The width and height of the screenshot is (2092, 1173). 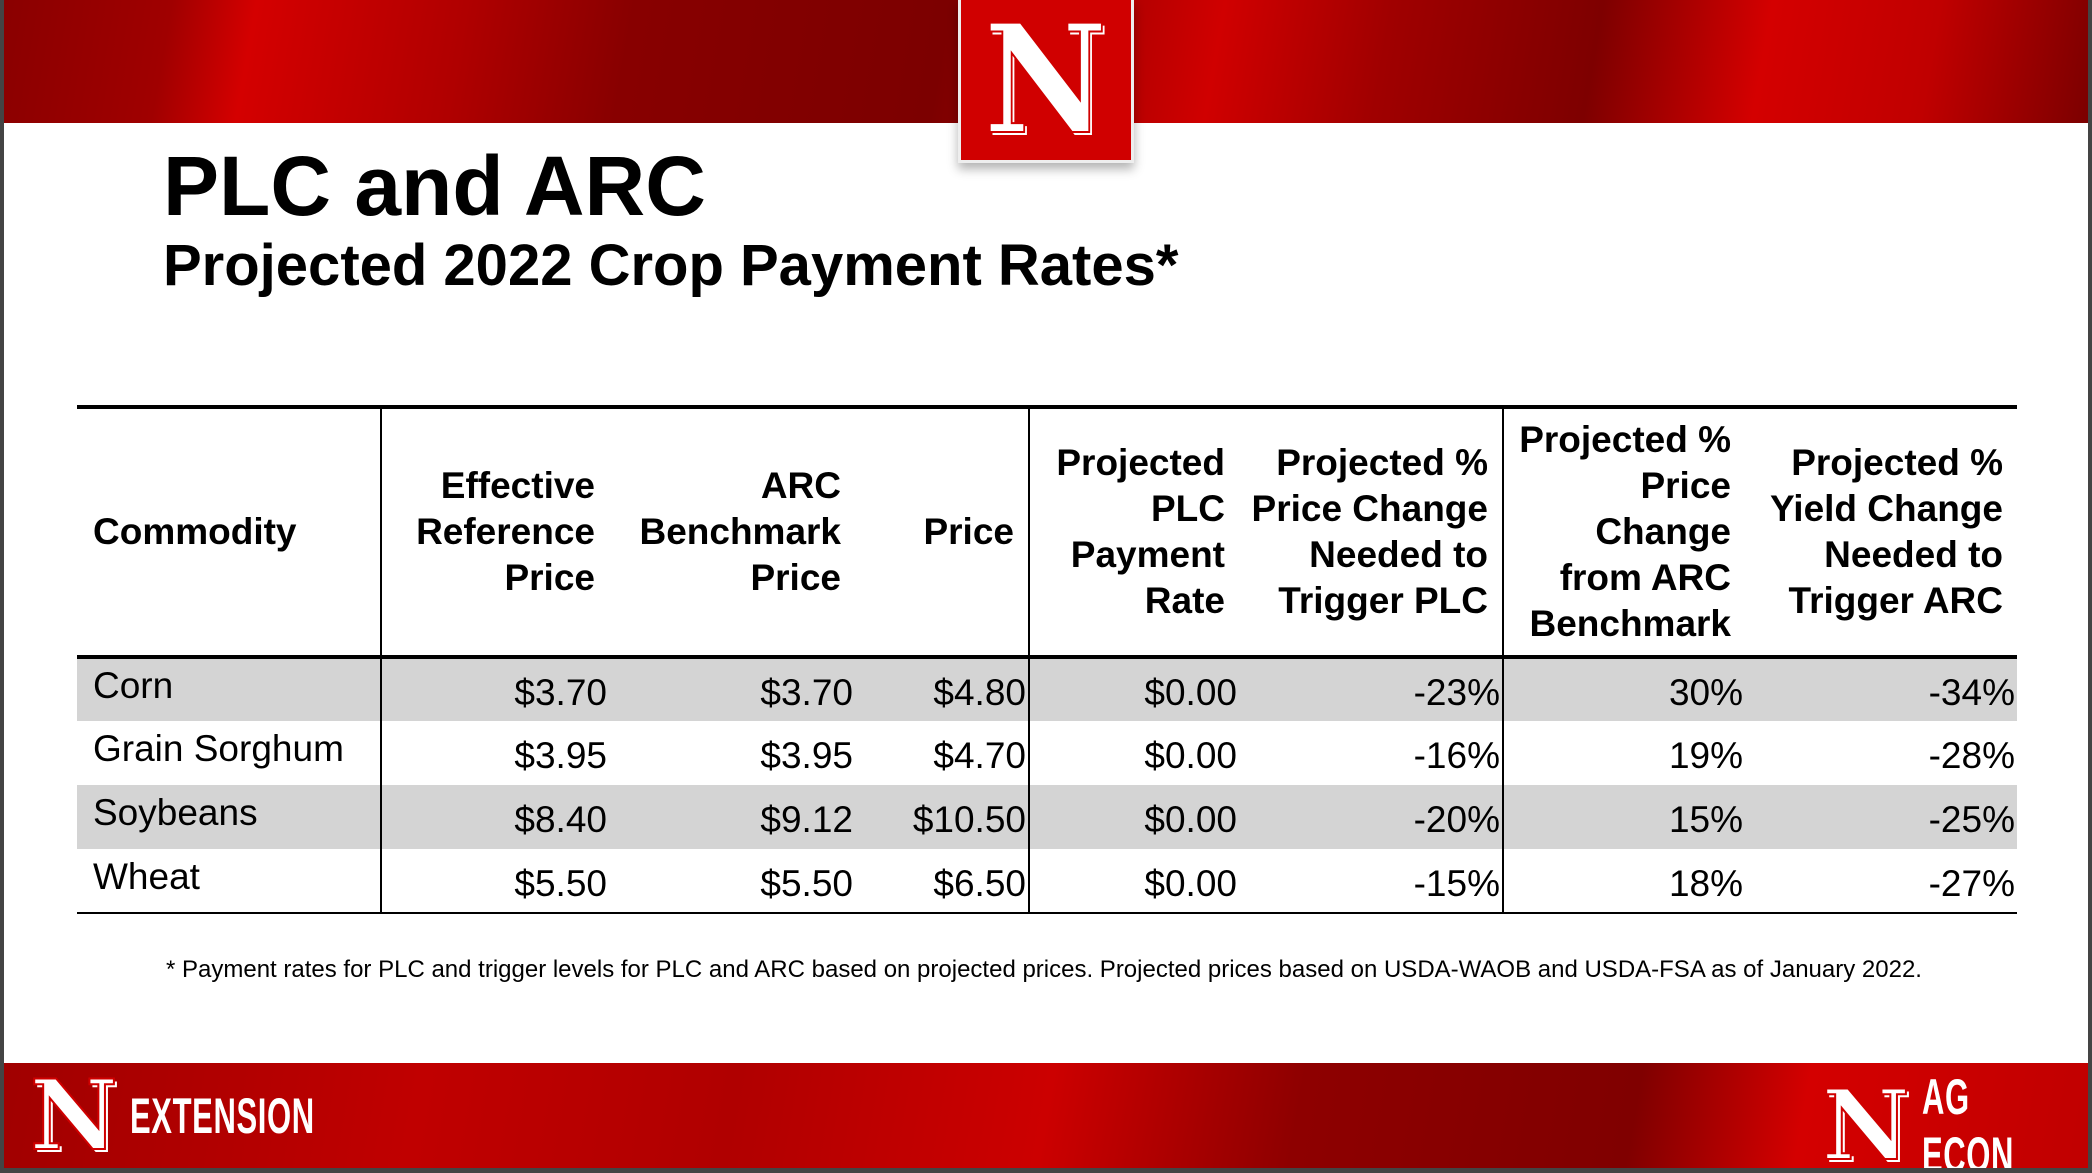 I want to click on value-cell: $9.12, so click(x=732, y=817).